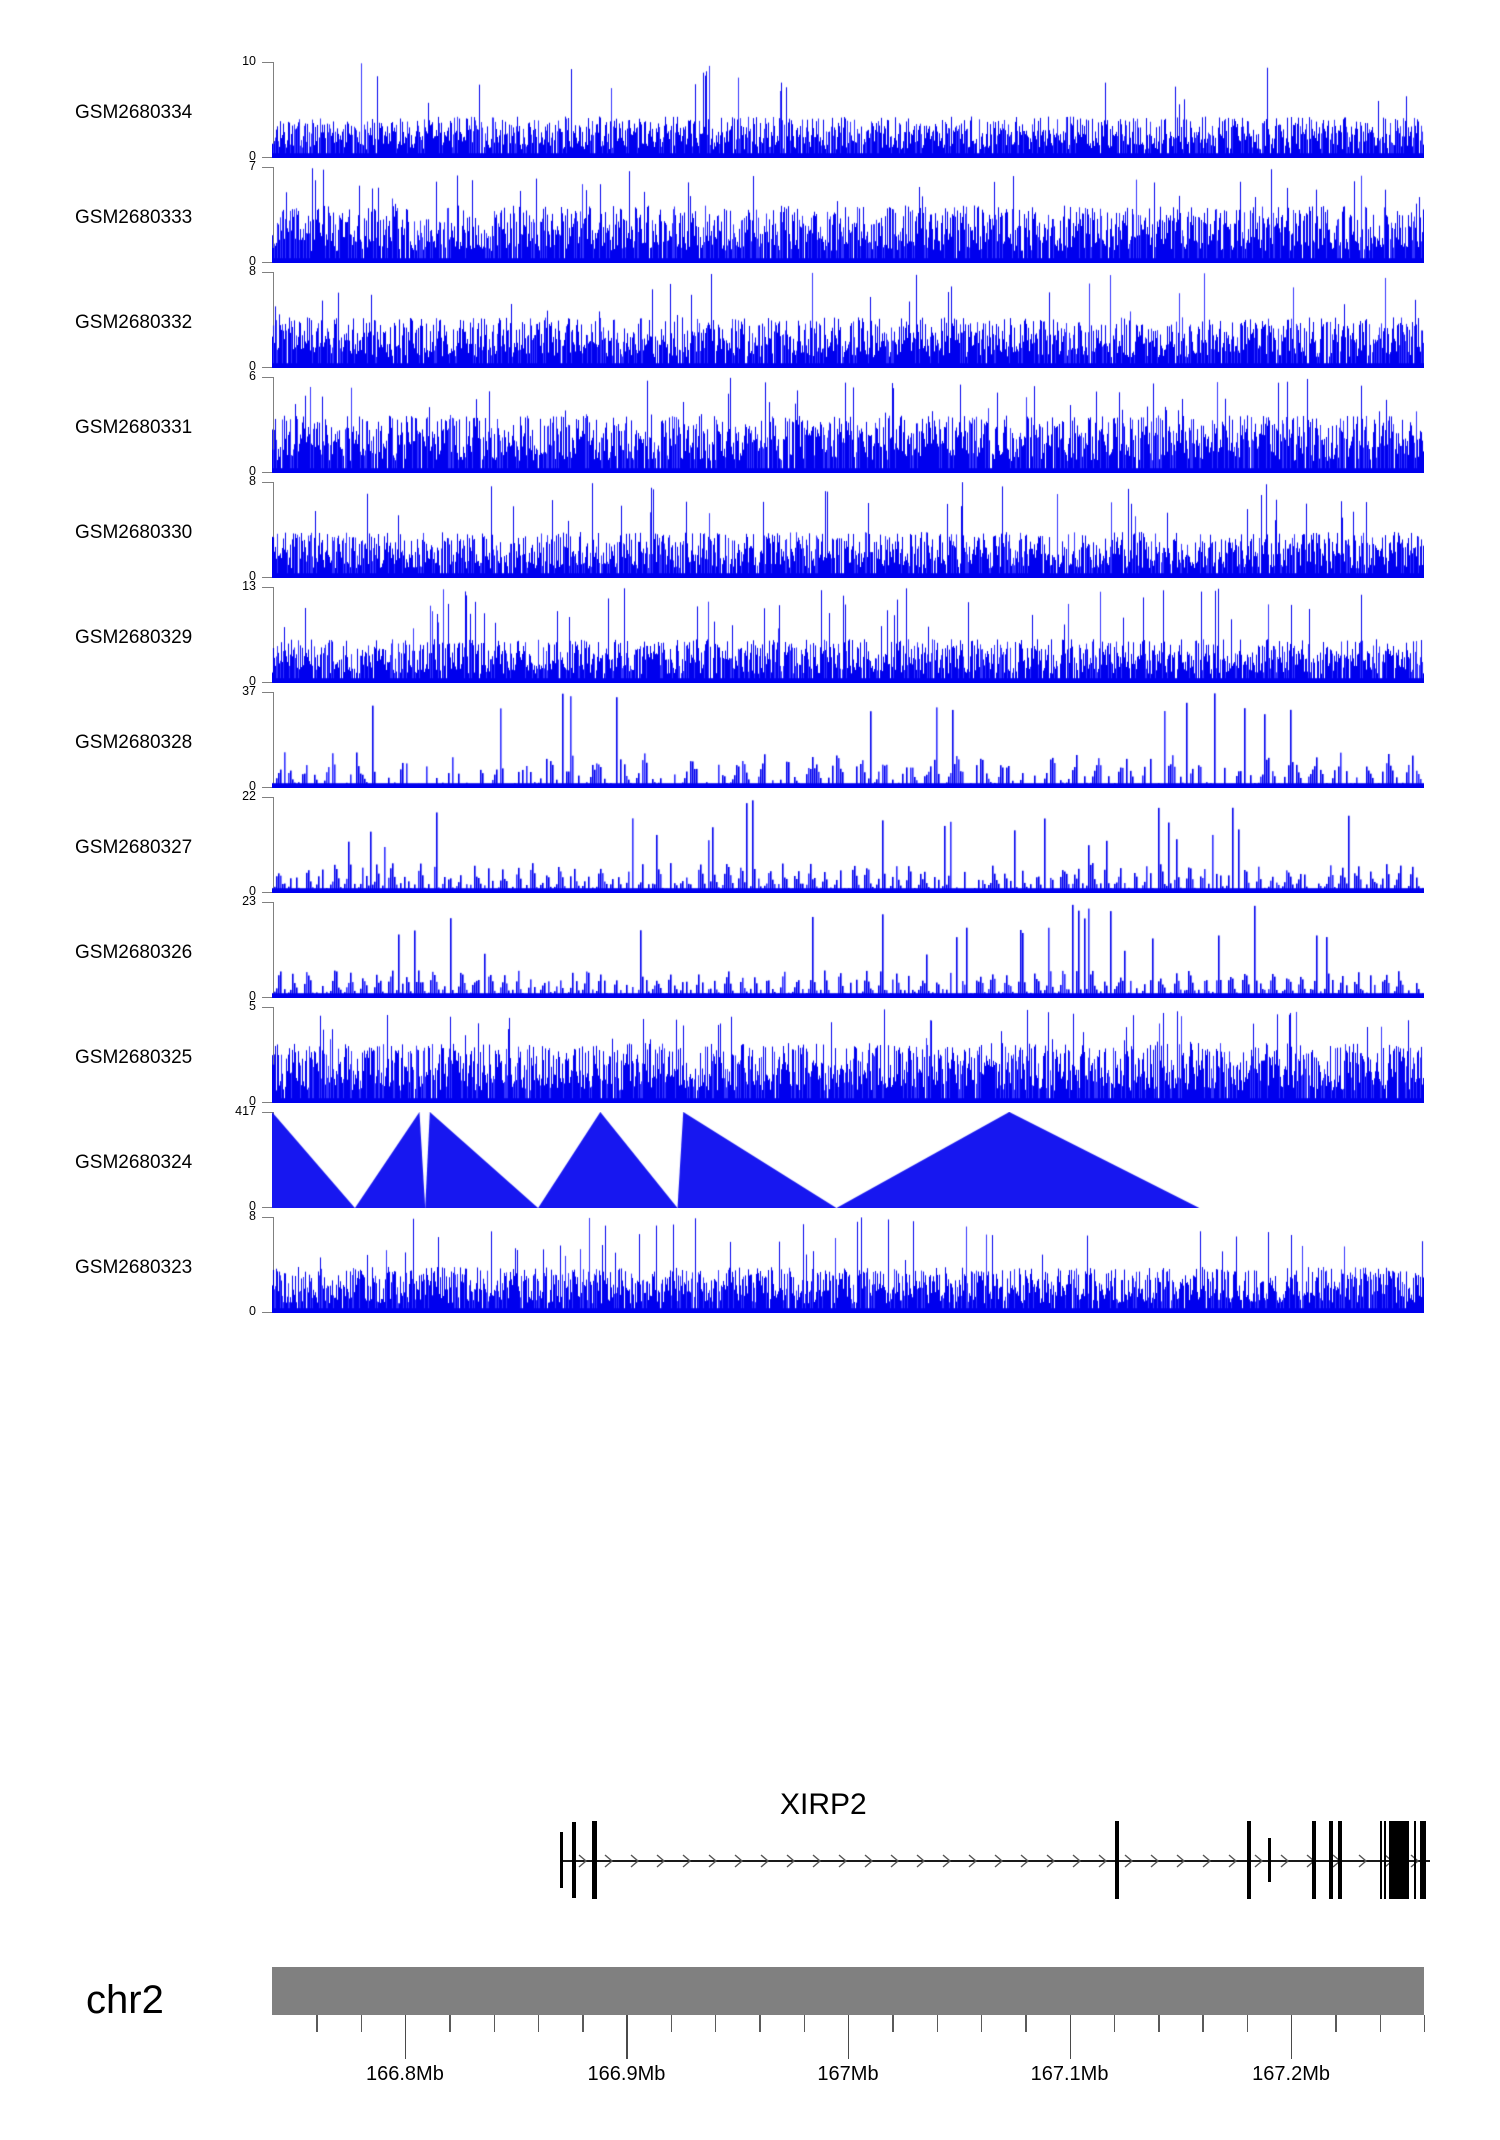 The image size is (1500, 2140). Describe the element at coordinates (249, 796) in the screenshot. I see `axis-value-ymax: 22` at that location.